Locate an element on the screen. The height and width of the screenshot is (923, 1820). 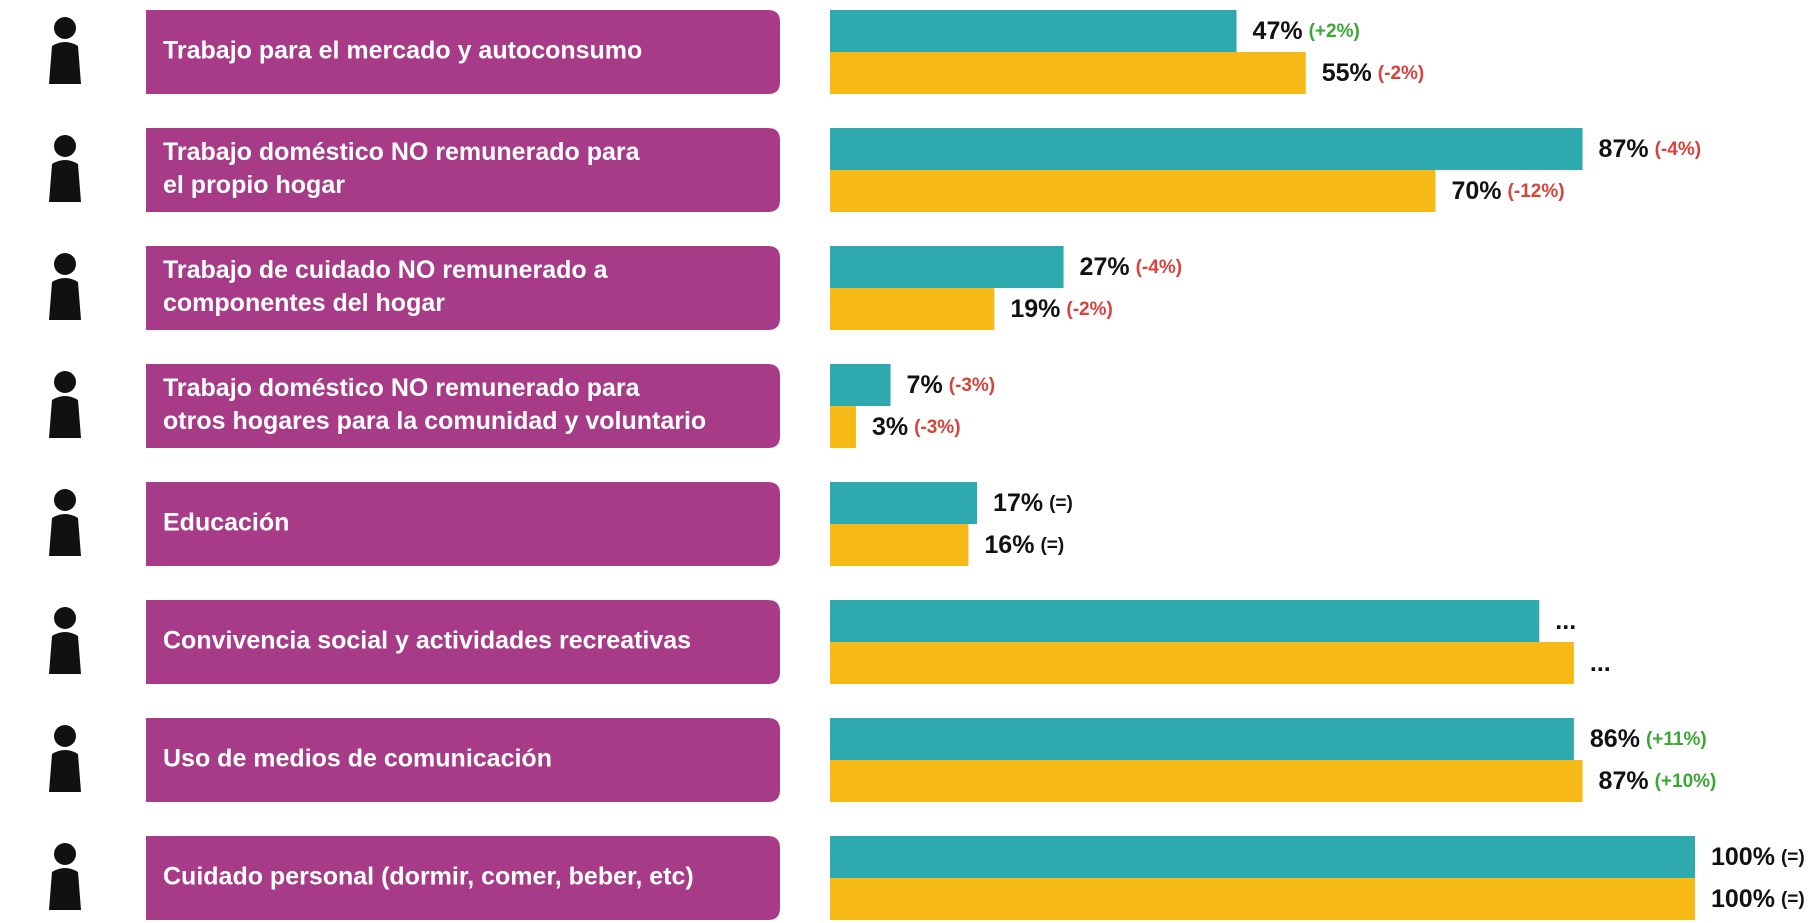
value-text: 7% is located at coordinates (925, 385).